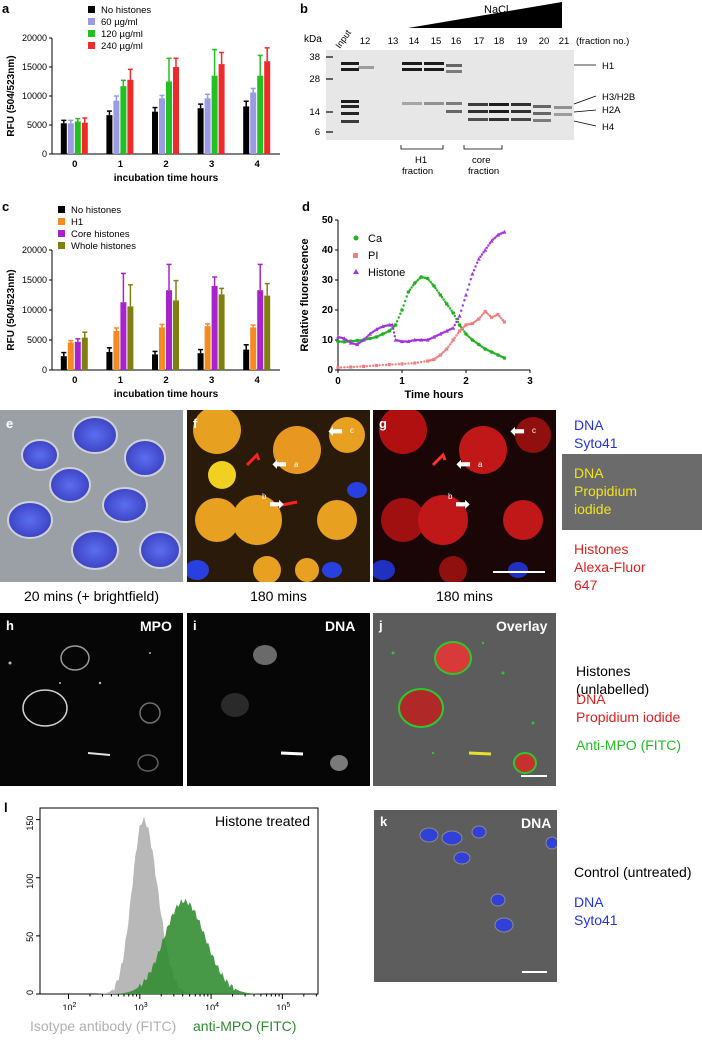  I want to click on micrograph-k, so click(465, 896).